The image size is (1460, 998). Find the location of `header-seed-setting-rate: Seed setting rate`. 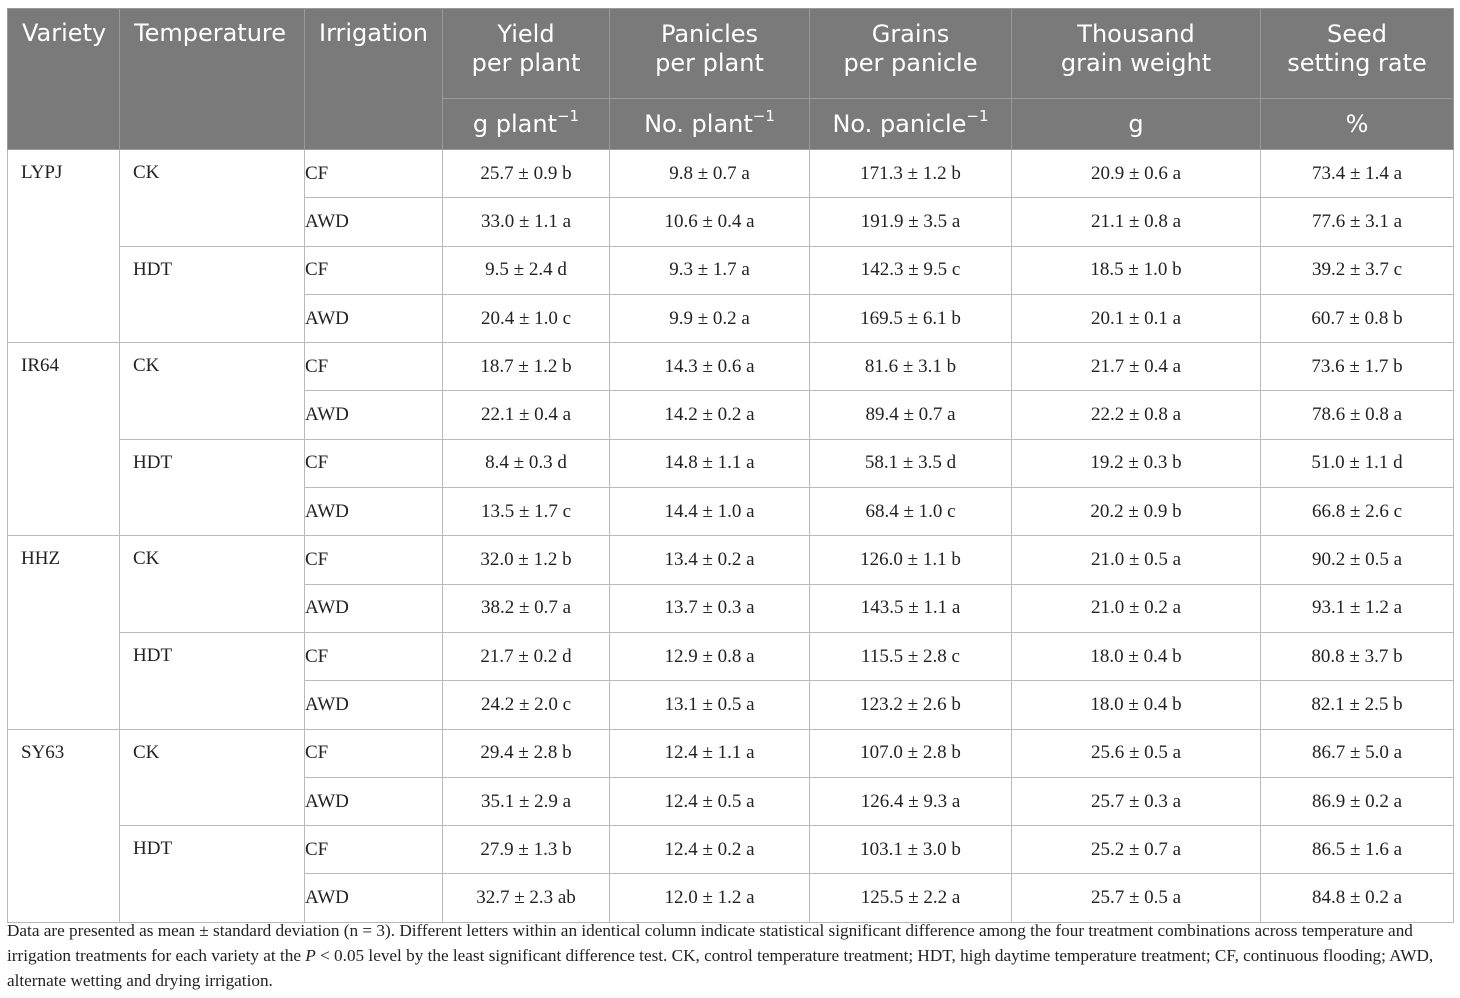

header-seed-setting-rate: Seed setting rate is located at coordinates (1357, 53).